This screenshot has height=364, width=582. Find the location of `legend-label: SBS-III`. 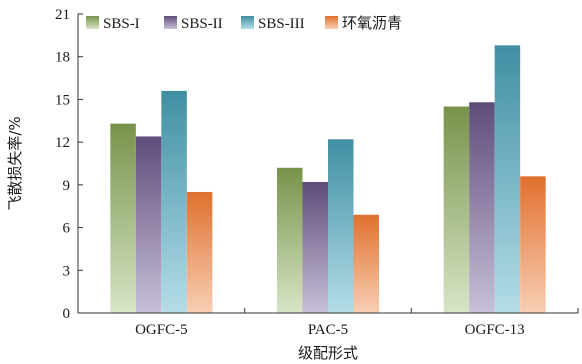

legend-label: SBS-III is located at coordinates (281, 24).